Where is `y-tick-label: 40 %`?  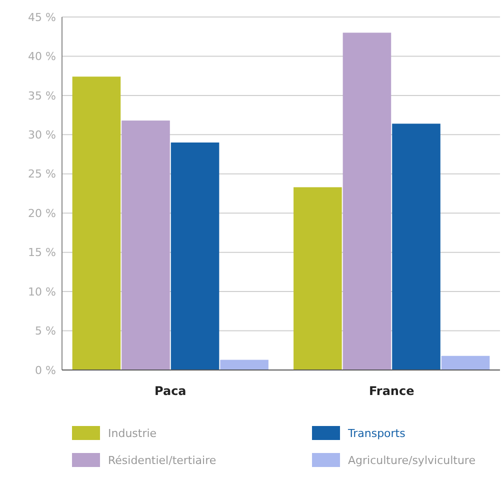
y-tick-label: 40 % is located at coordinates (42, 57).